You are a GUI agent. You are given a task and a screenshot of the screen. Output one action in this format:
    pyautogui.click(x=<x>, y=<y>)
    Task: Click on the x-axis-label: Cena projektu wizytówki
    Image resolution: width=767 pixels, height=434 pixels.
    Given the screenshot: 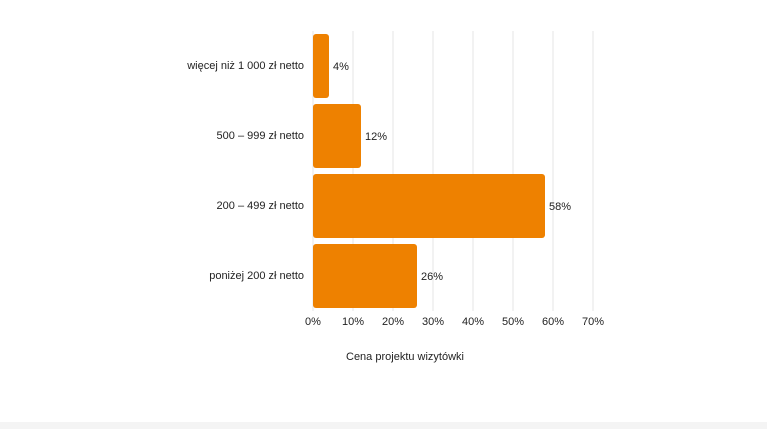 What is the action you would take?
    pyautogui.click(x=405, y=357)
    